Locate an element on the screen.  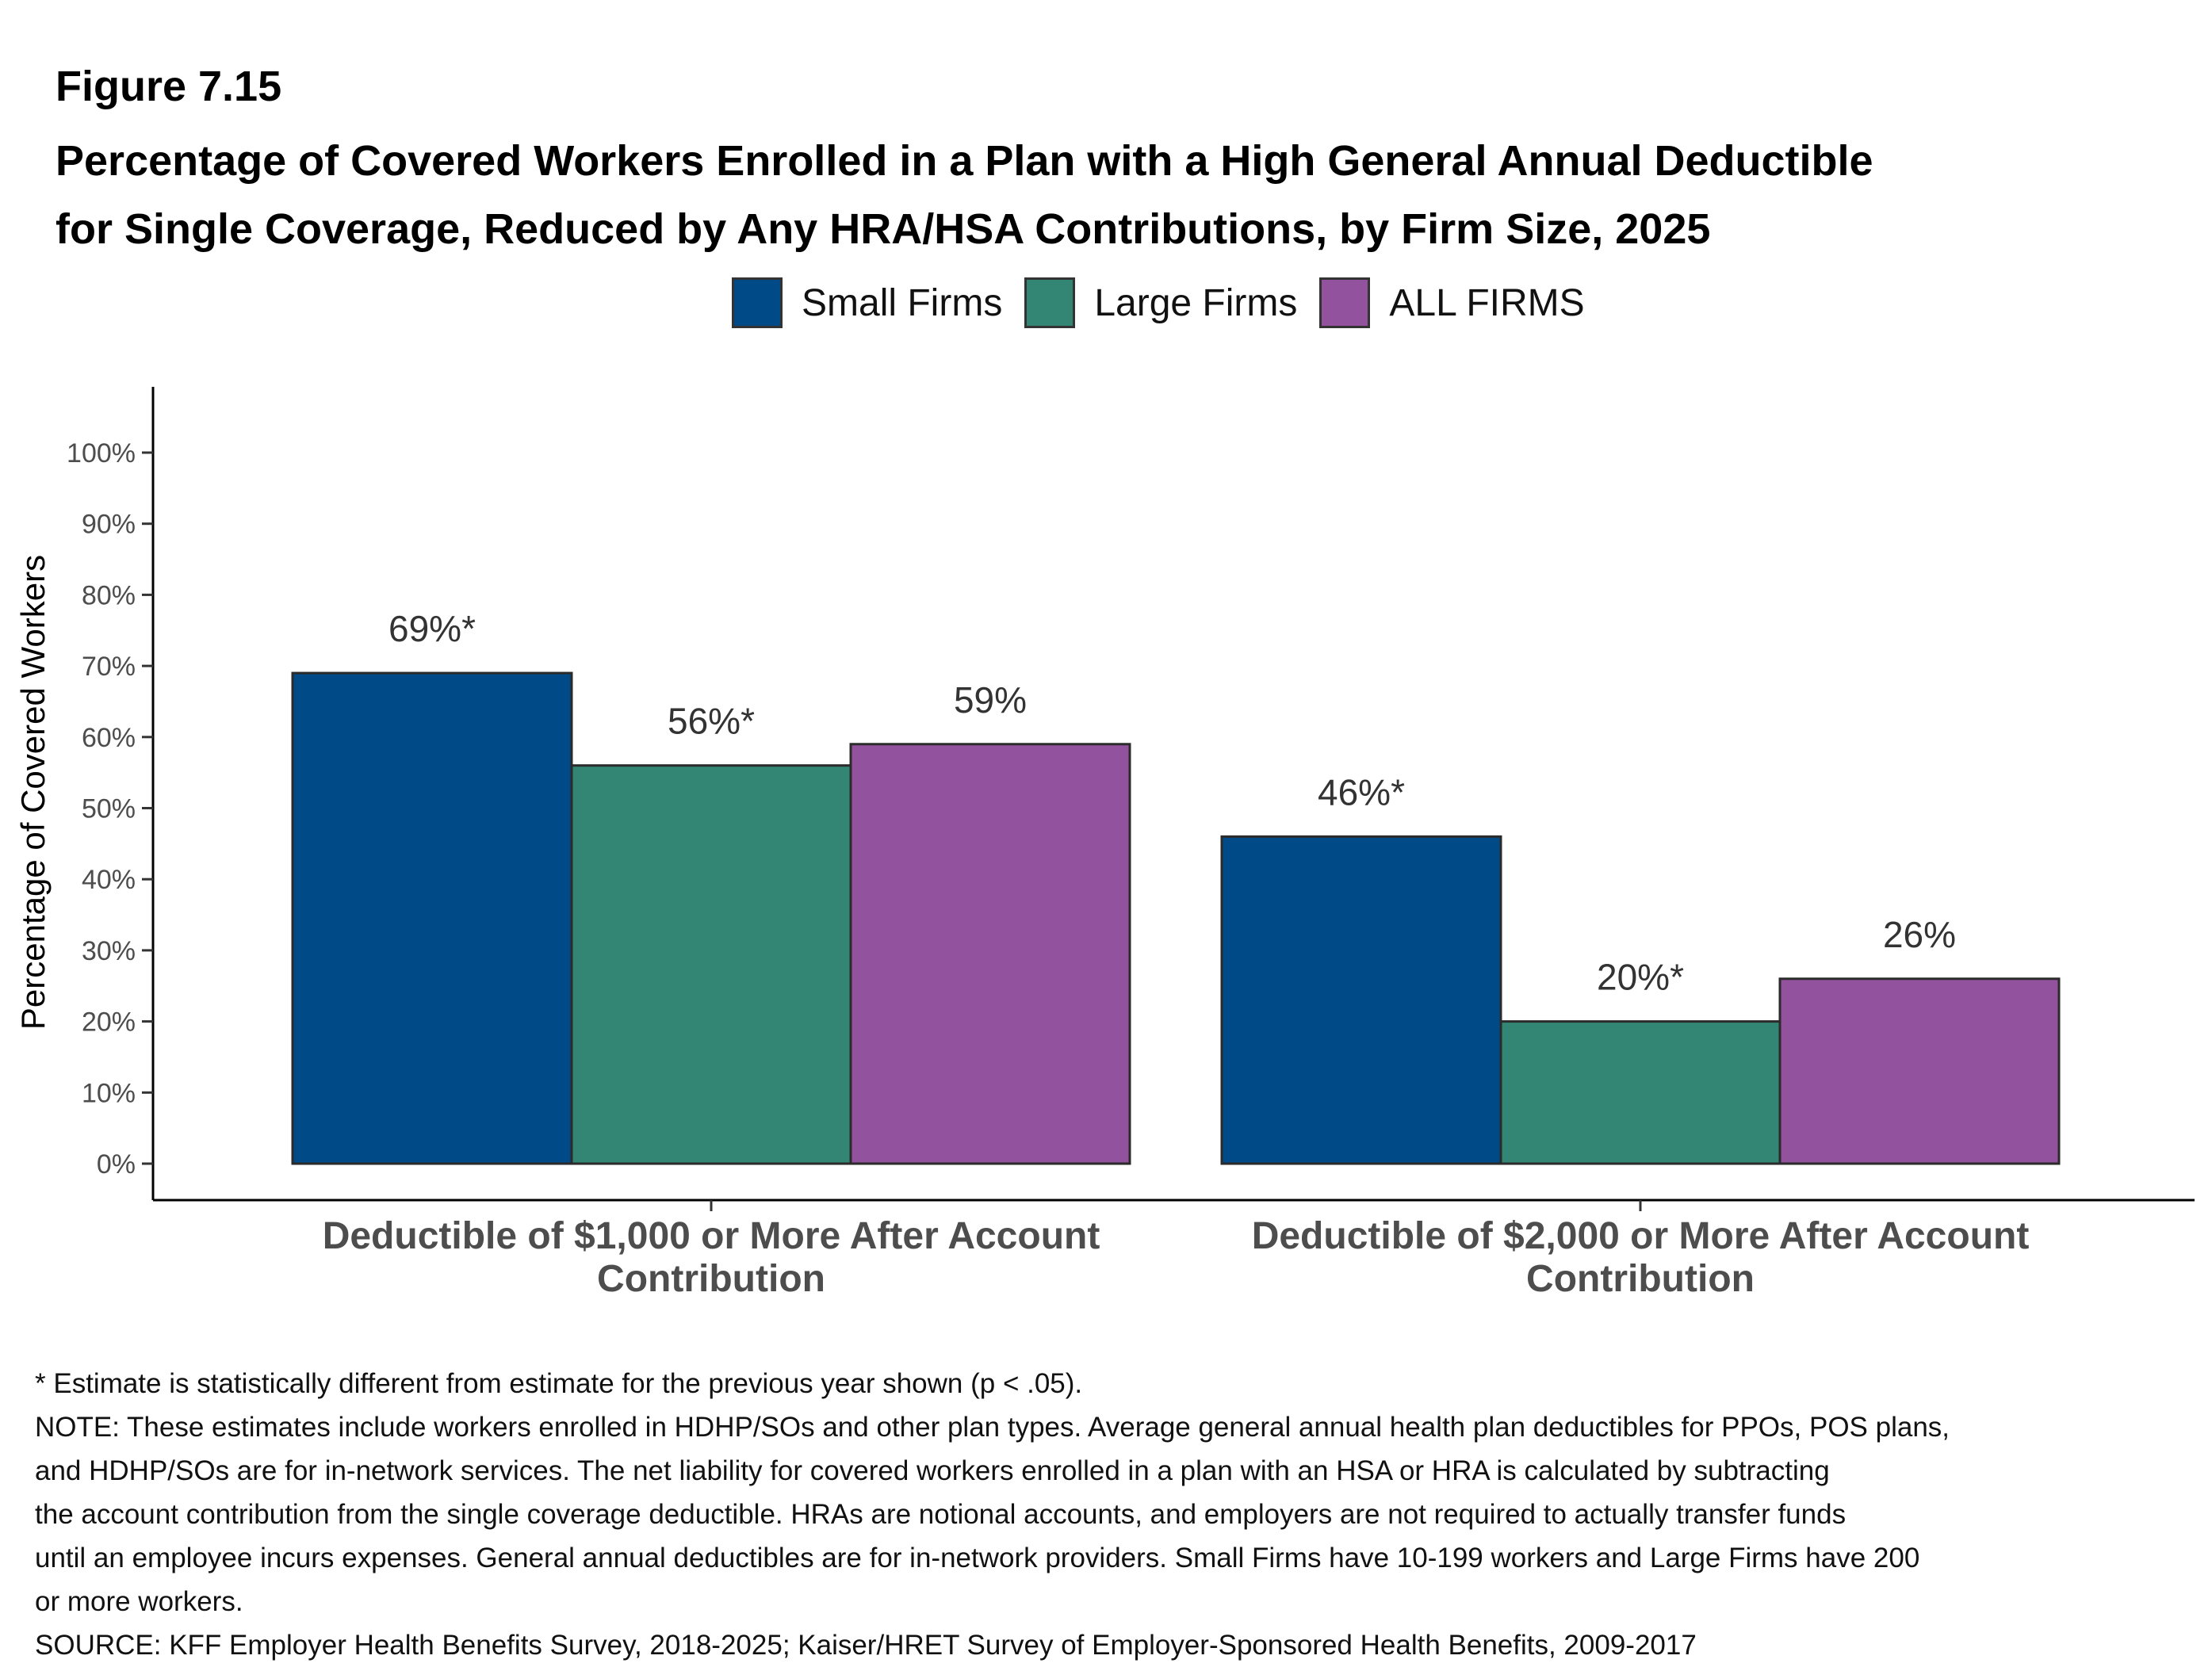
y-tick-label: 50% is located at coordinates (109, 809).